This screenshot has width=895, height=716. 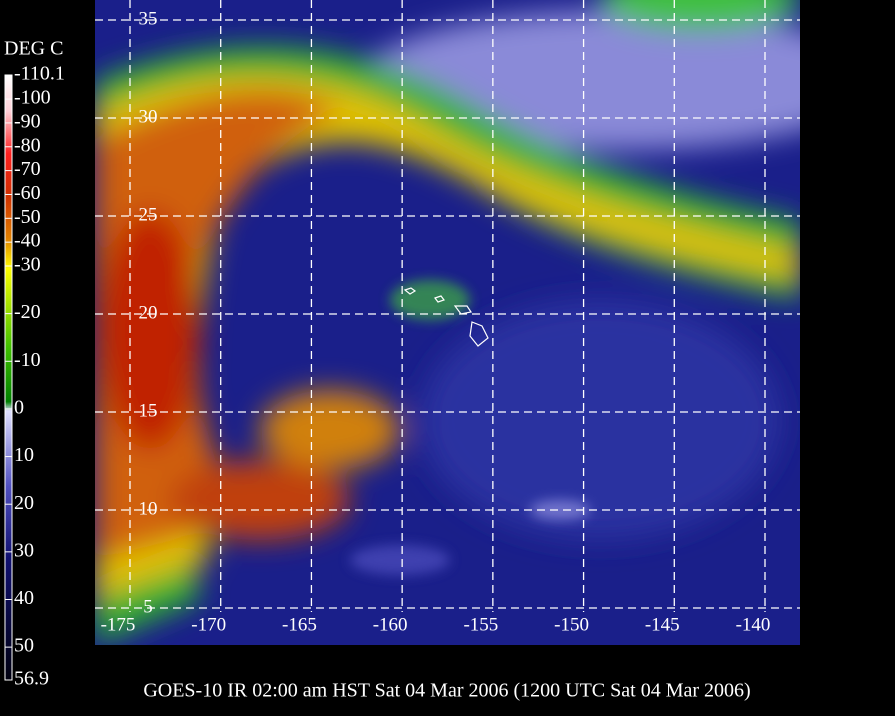 I want to click on colorbar-label: -100, so click(x=32, y=98).